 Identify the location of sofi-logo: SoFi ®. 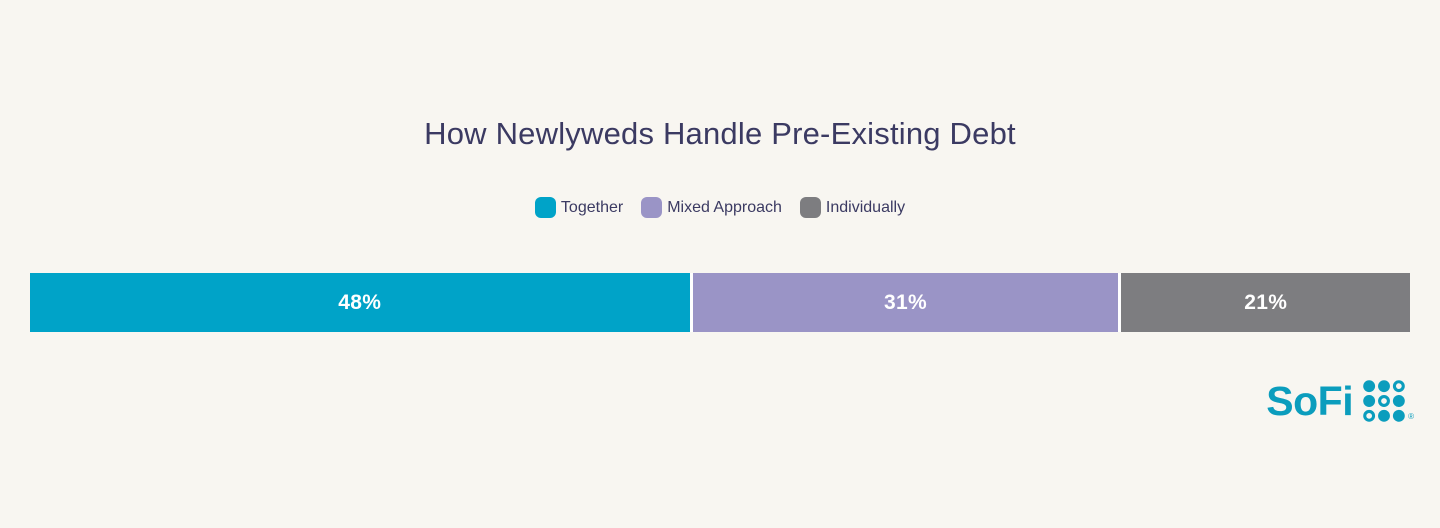
(1340, 401).